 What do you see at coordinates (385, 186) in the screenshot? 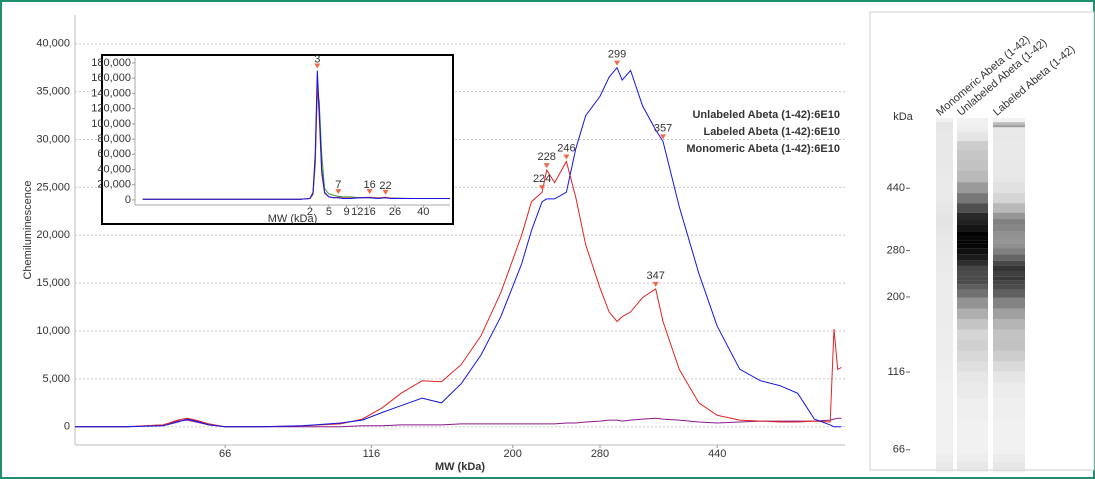
I see `peak-label: 22` at bounding box center [385, 186].